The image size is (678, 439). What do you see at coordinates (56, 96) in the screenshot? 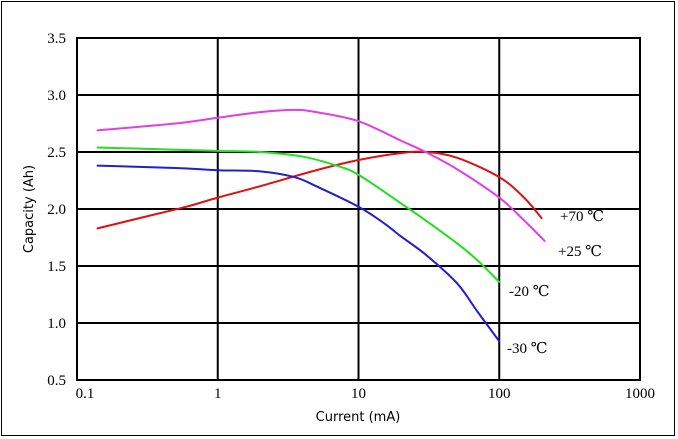
I see `y-tick-label: 3.0` at bounding box center [56, 96].